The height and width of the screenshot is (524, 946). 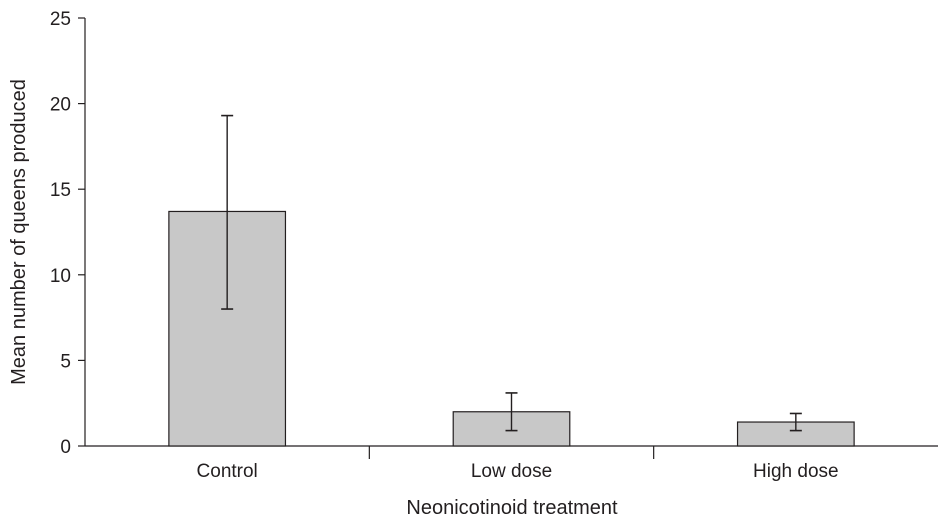 I want to click on x-tick-label: Low dose, so click(x=511, y=471).